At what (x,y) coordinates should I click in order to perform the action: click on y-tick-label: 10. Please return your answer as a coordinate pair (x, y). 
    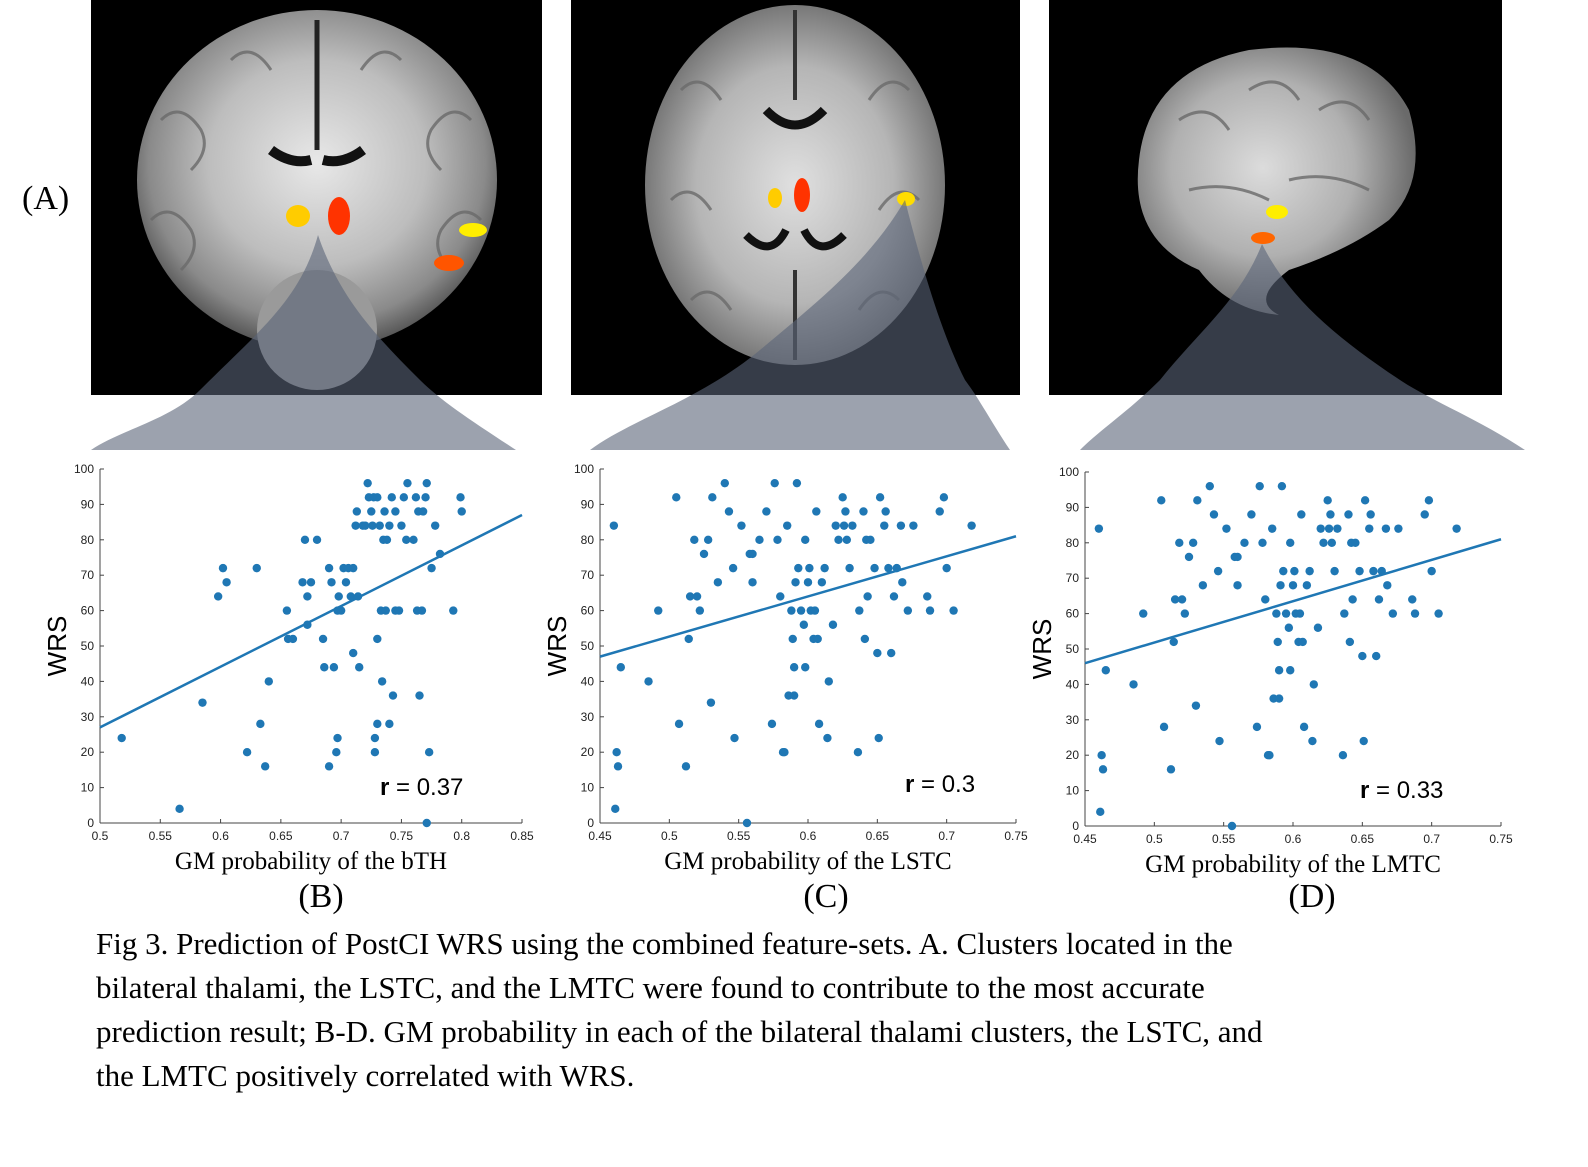
    Looking at the image, I should click on (88, 788).